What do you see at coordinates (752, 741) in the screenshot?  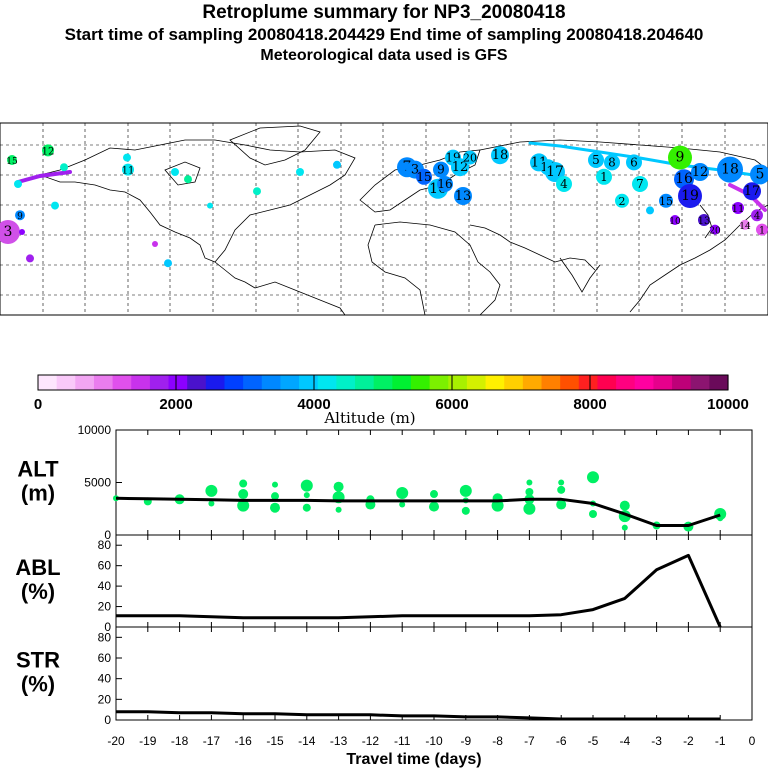 I see `x-tick-label: 0` at bounding box center [752, 741].